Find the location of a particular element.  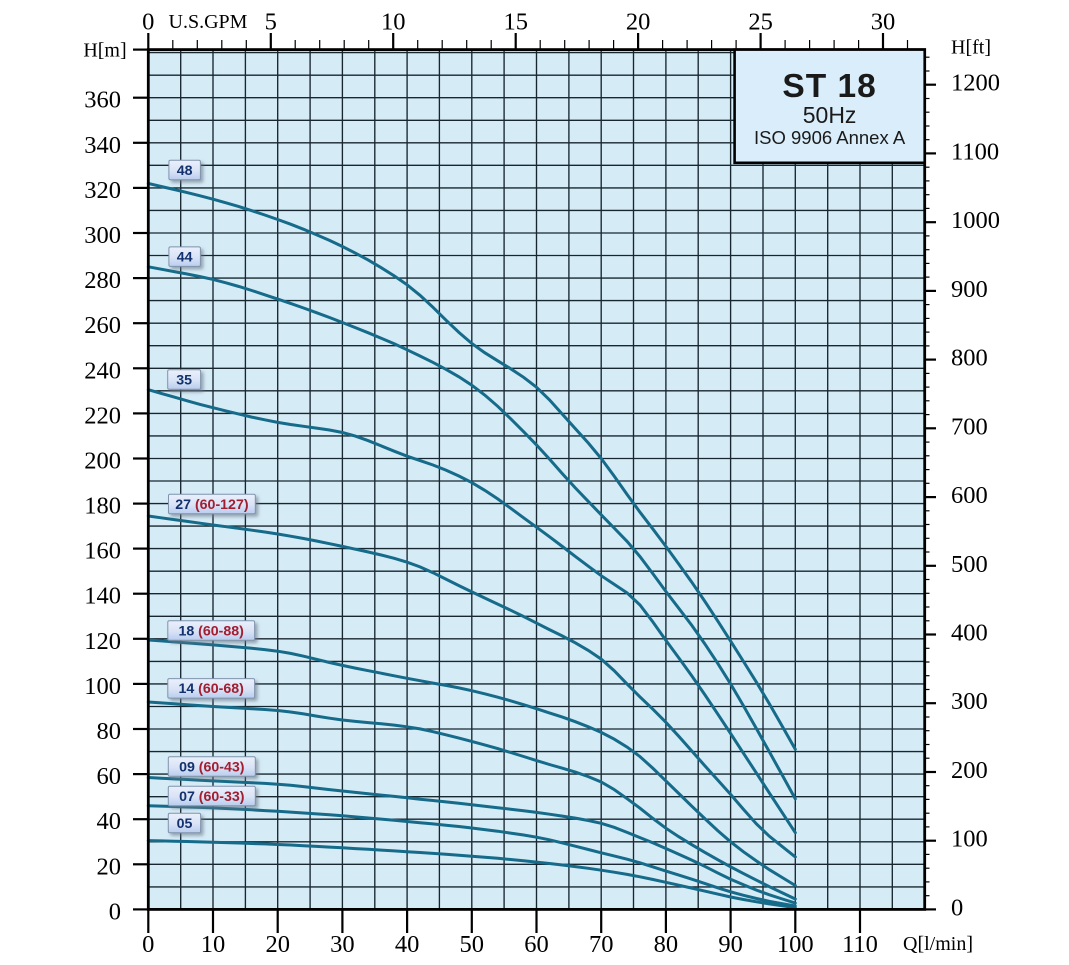

svg-text: 14 (60-68) is located at coordinates (211, 689).